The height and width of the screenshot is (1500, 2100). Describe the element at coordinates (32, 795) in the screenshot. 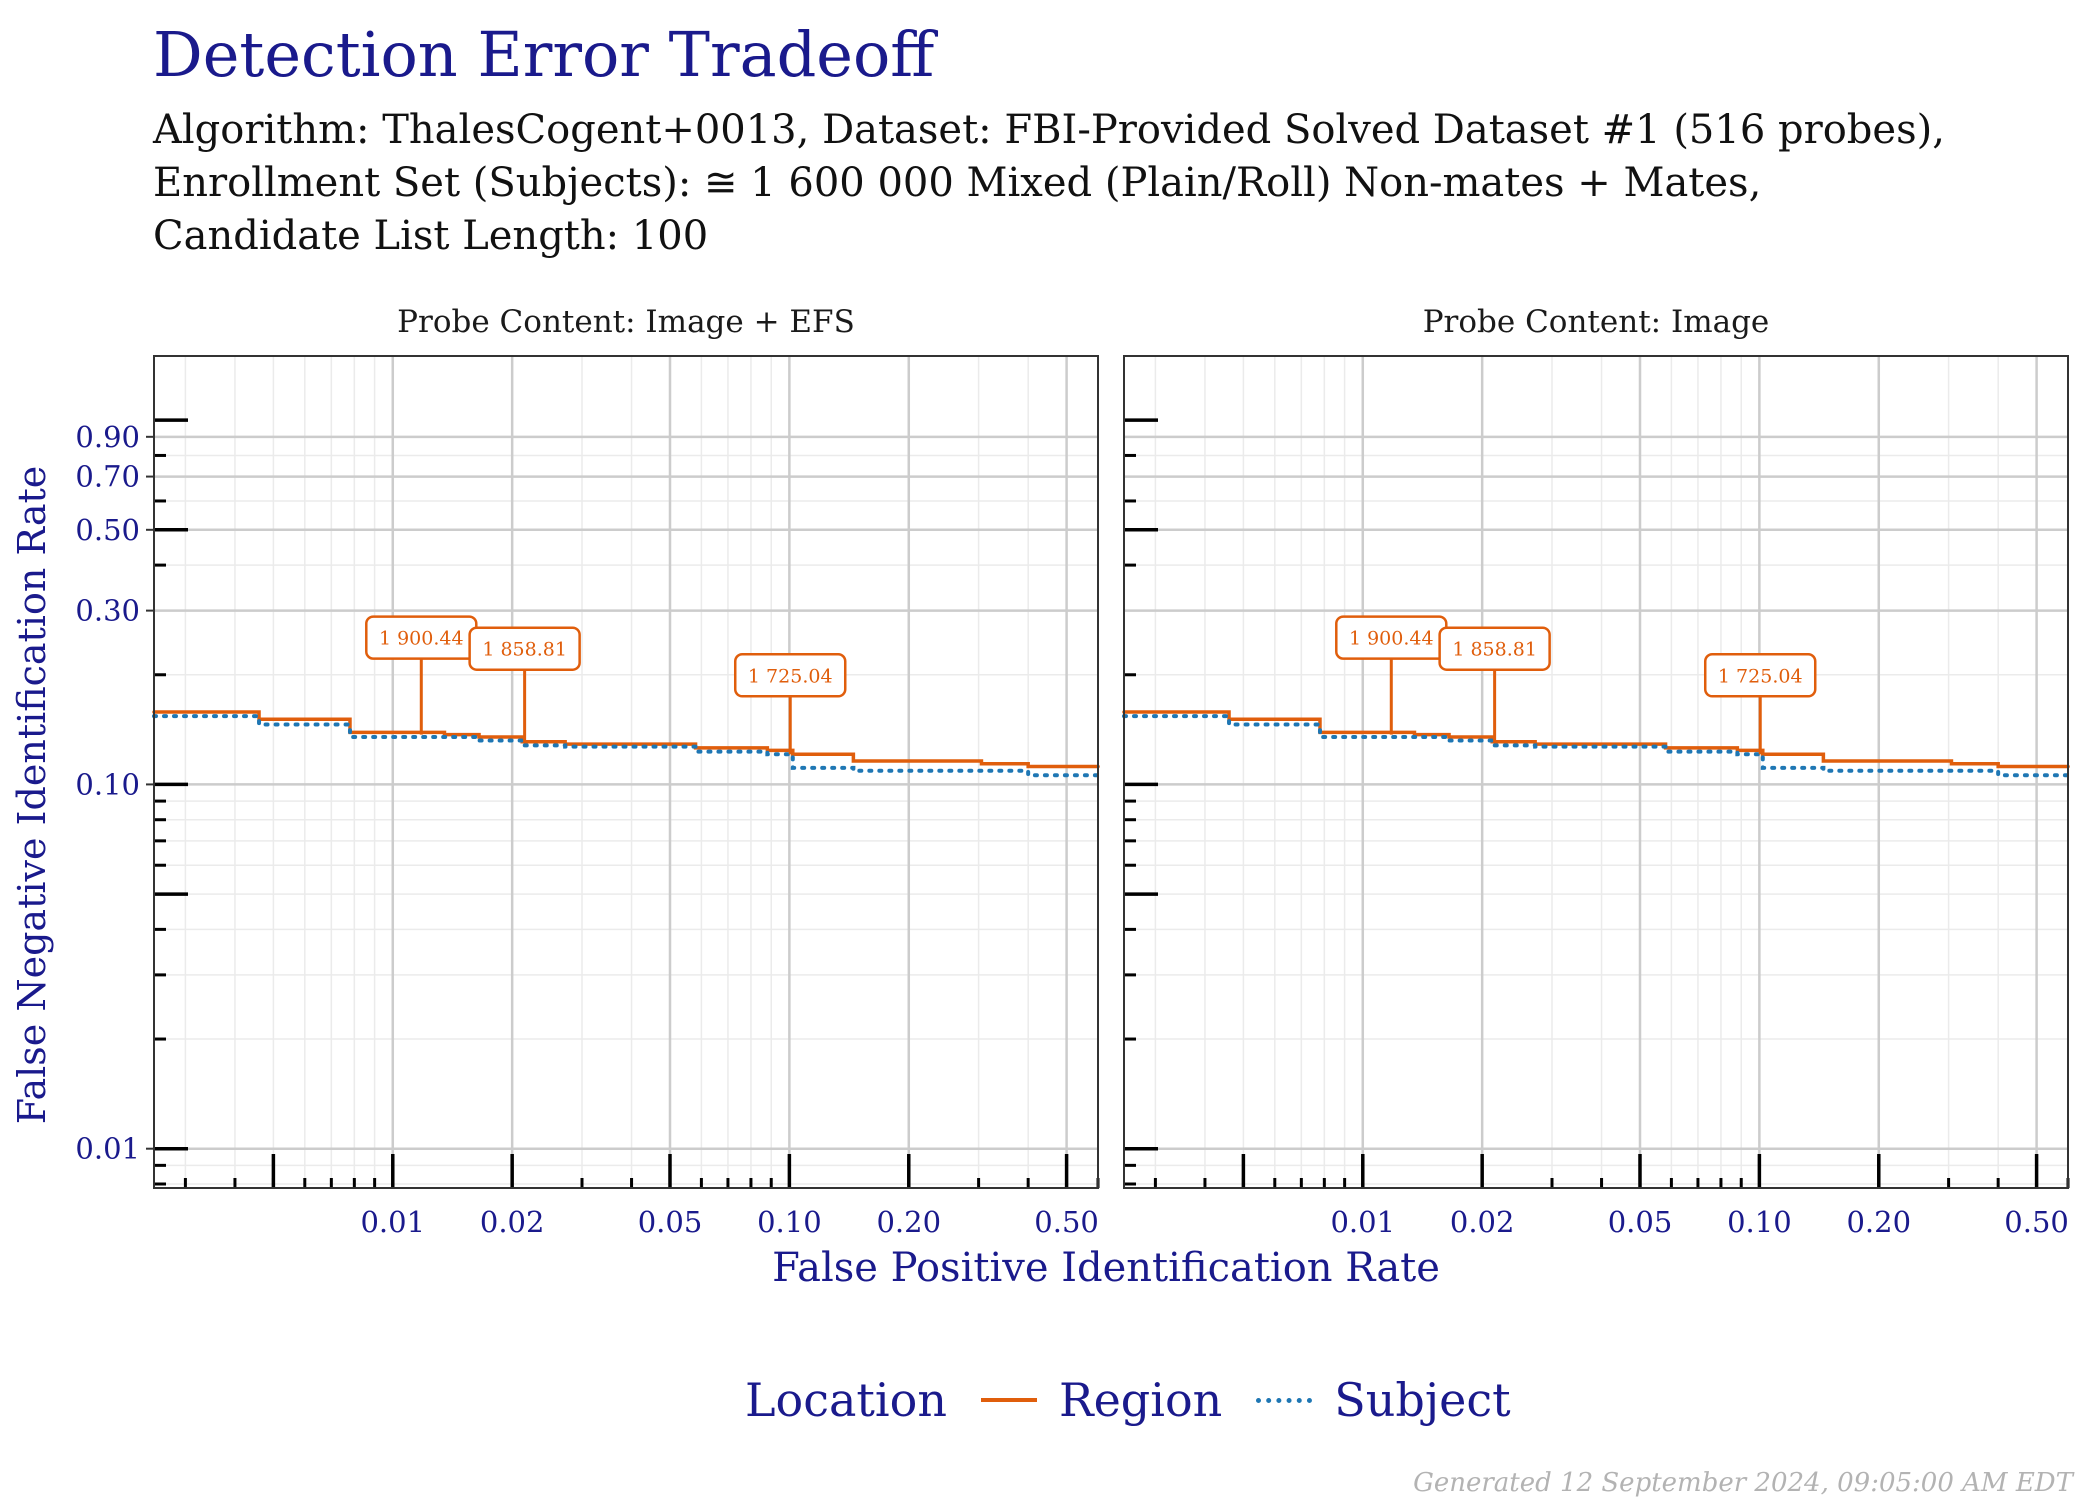

I see `y-axis-label: False Negative Identification Rate` at that location.